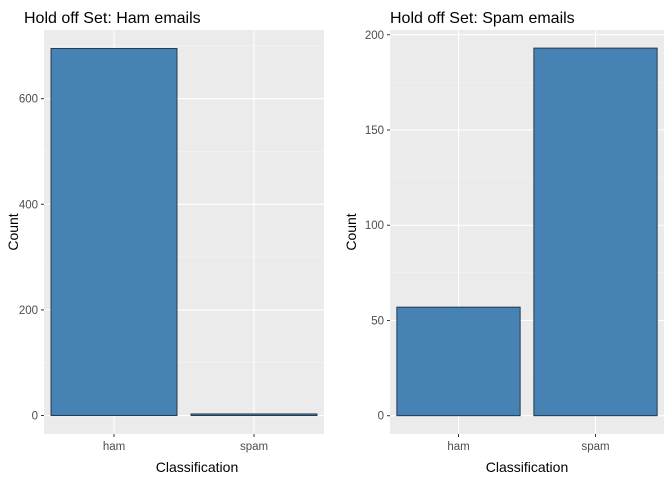 Image resolution: width=672 pixels, height=480 pixels. What do you see at coordinates (482, 18) in the screenshot?
I see `chart-title: Hold off Set: Spam emails` at bounding box center [482, 18].